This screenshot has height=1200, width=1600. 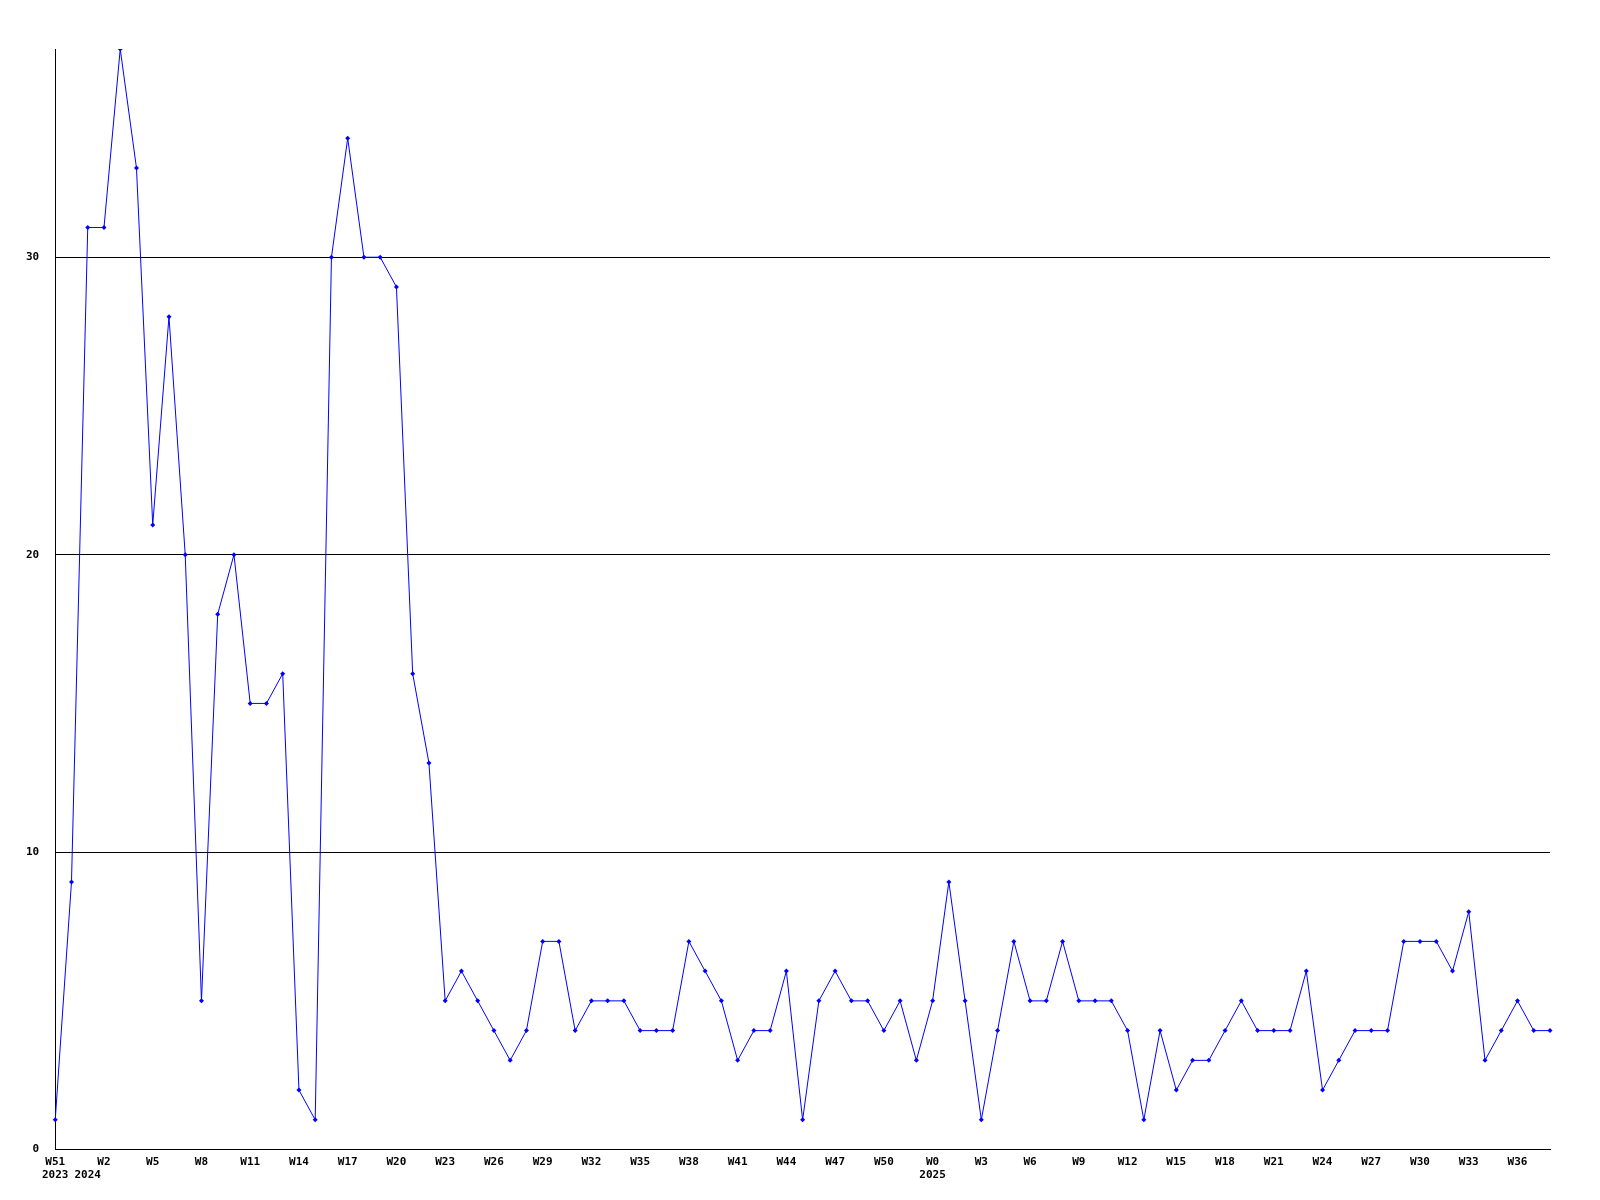 I want to click on x-tick-label: W3, so click(x=981, y=1162).